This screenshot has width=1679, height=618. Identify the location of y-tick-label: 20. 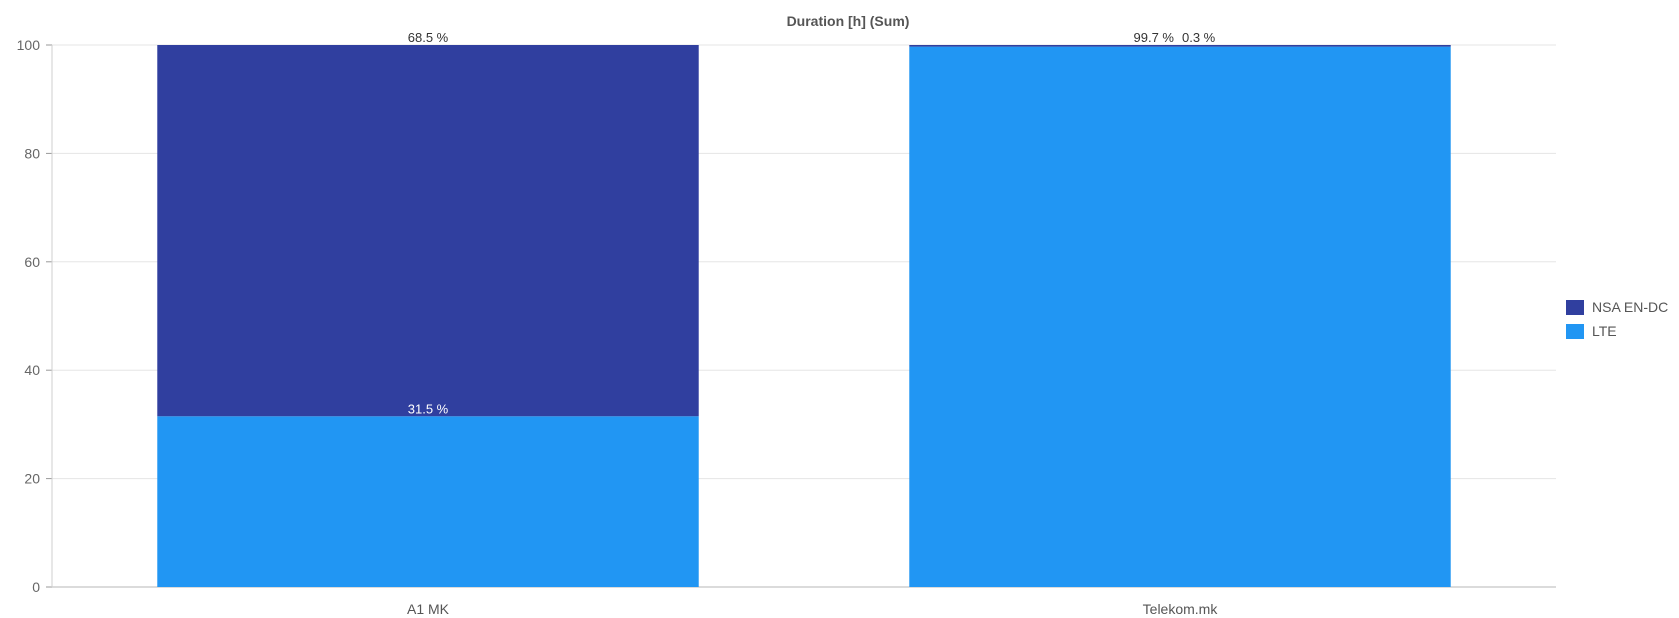
(32, 479).